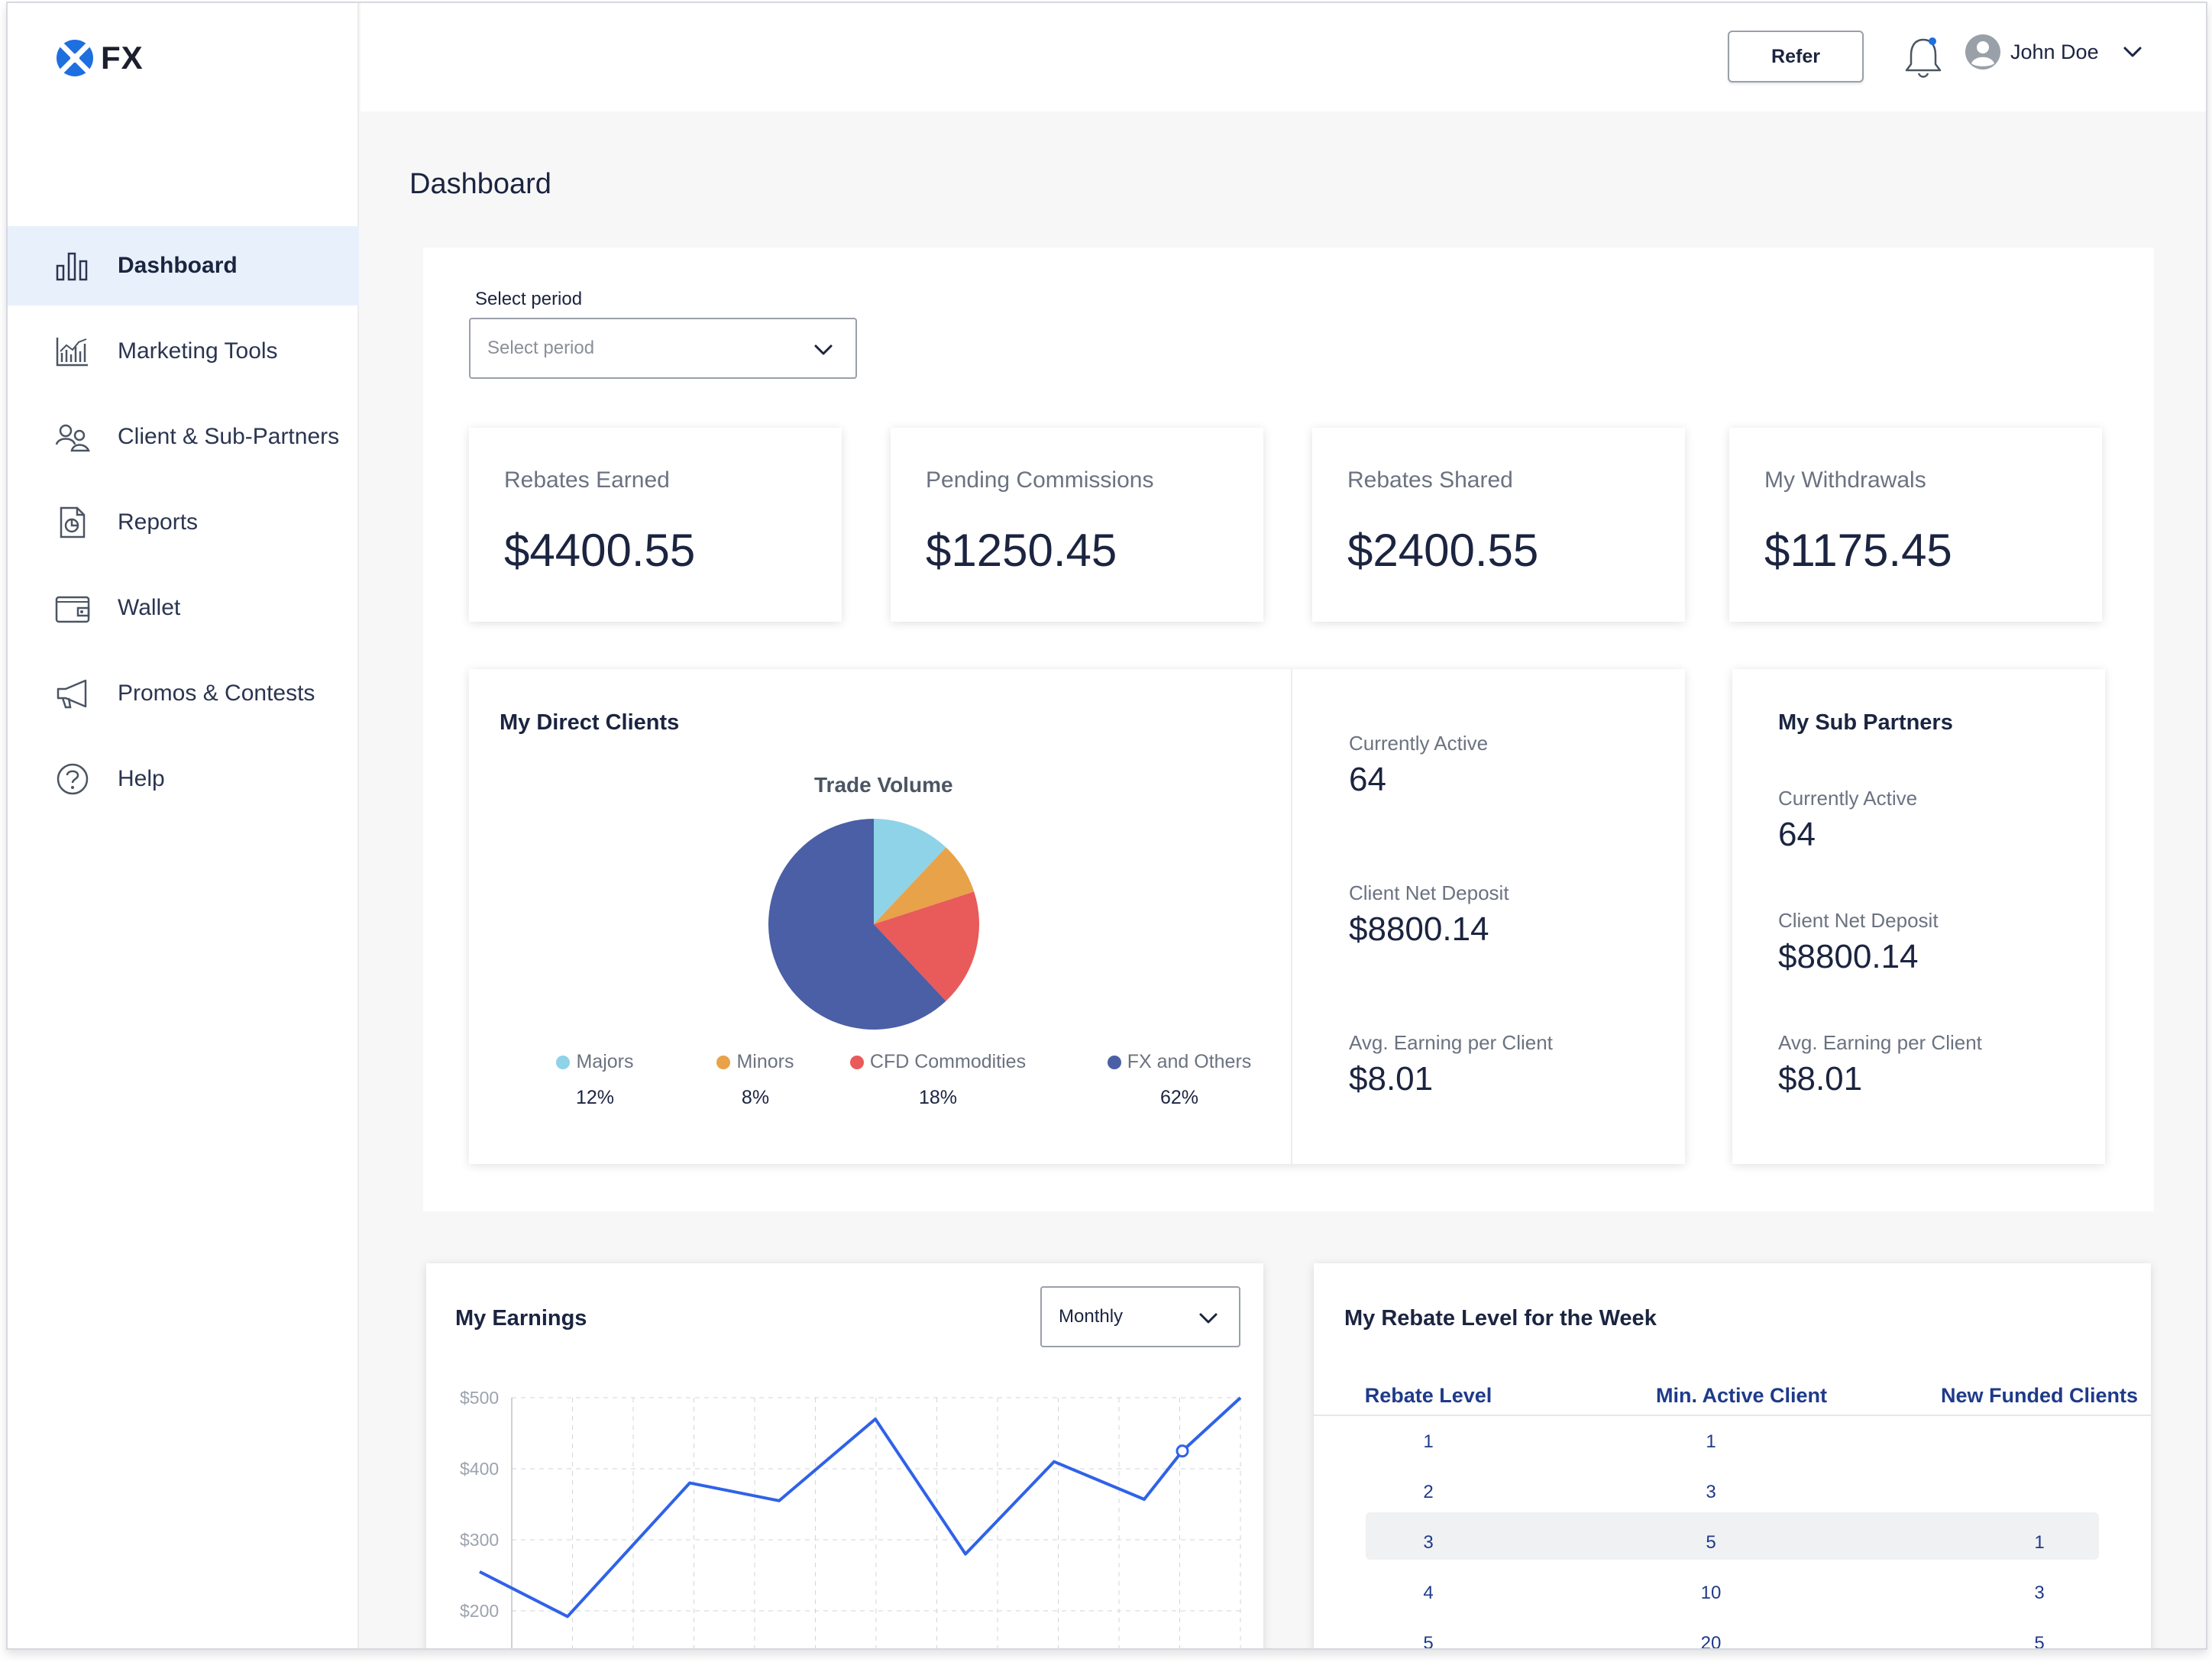  I want to click on table-cell: 10, so click(1711, 1593).